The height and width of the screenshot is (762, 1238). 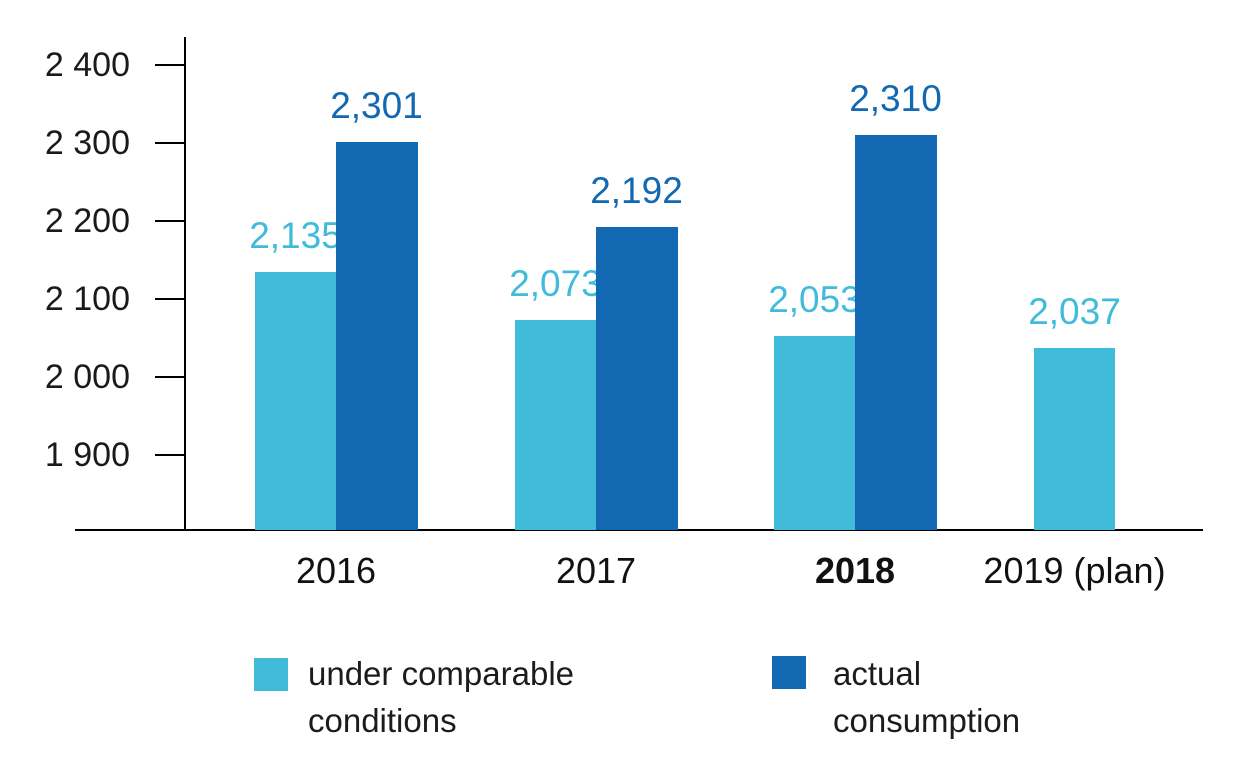 I want to click on bar-value-label: 2,310, so click(x=895, y=99).